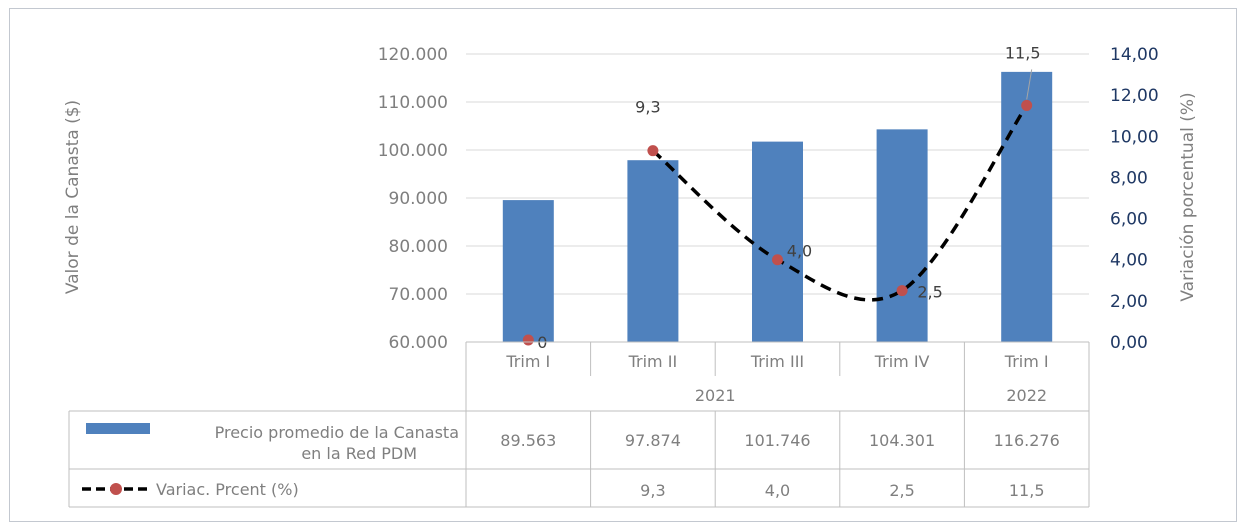 This screenshot has width=1247, height=529. Describe the element at coordinates (1129, 302) in the screenshot. I see `y-tick-label-right: 2,00` at that location.